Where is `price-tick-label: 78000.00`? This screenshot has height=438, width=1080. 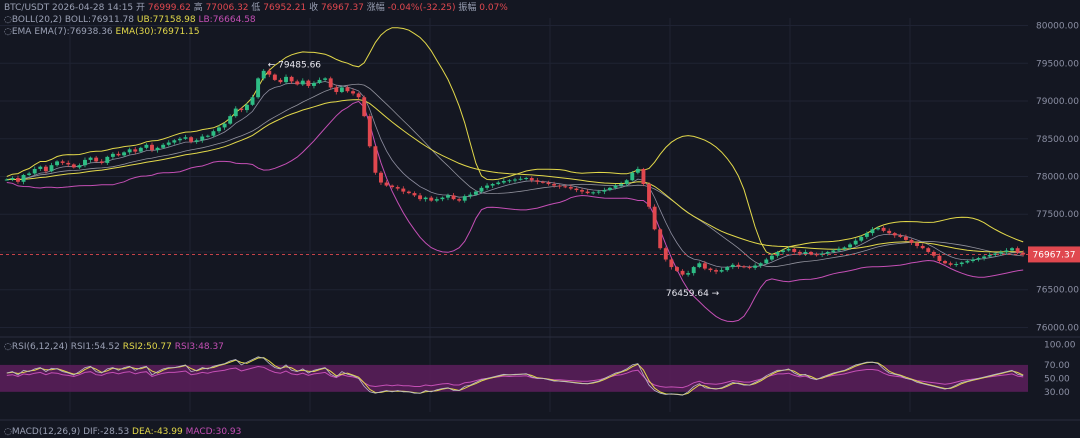 price-tick-label: 78000.00 is located at coordinates (1057, 178).